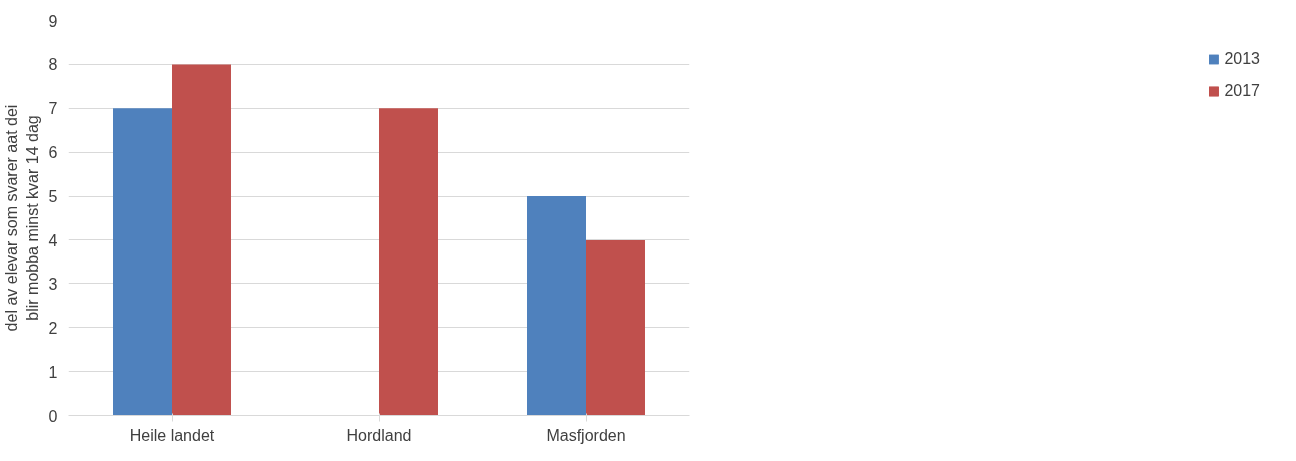 This screenshot has width=1296, height=461. What do you see at coordinates (1242, 91) in the screenshot?
I see `legend-label: 2017` at bounding box center [1242, 91].